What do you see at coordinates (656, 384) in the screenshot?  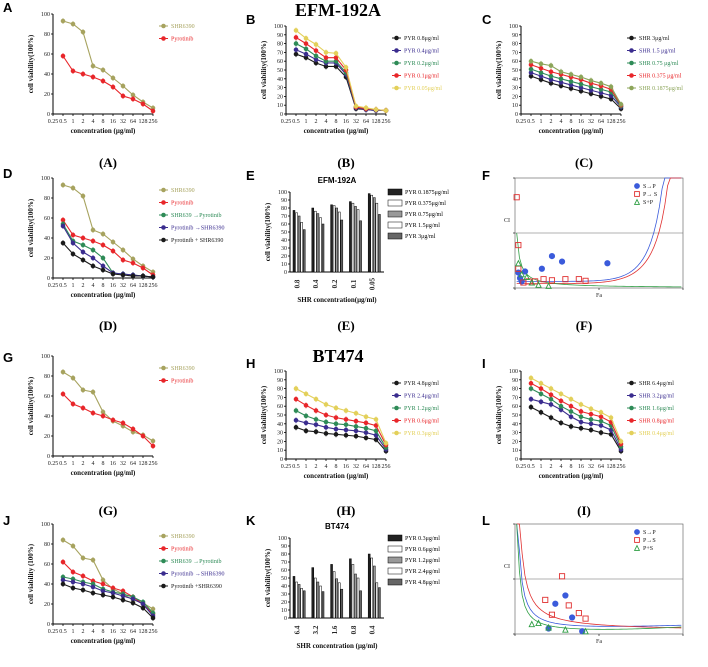 I see `chart-I-legend-label: SHR 6.4μg/ml` at bounding box center [656, 384].